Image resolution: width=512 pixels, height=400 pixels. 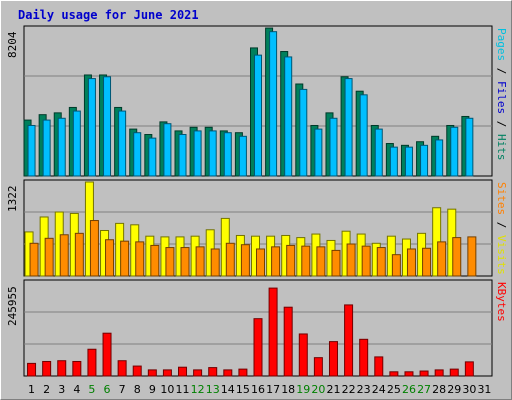 I want to click on day-label-4: 4, so click(x=76, y=389).